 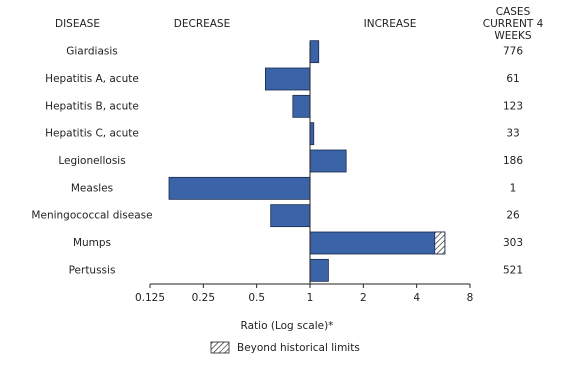 I want to click on cases-value: 26, so click(x=513, y=216).